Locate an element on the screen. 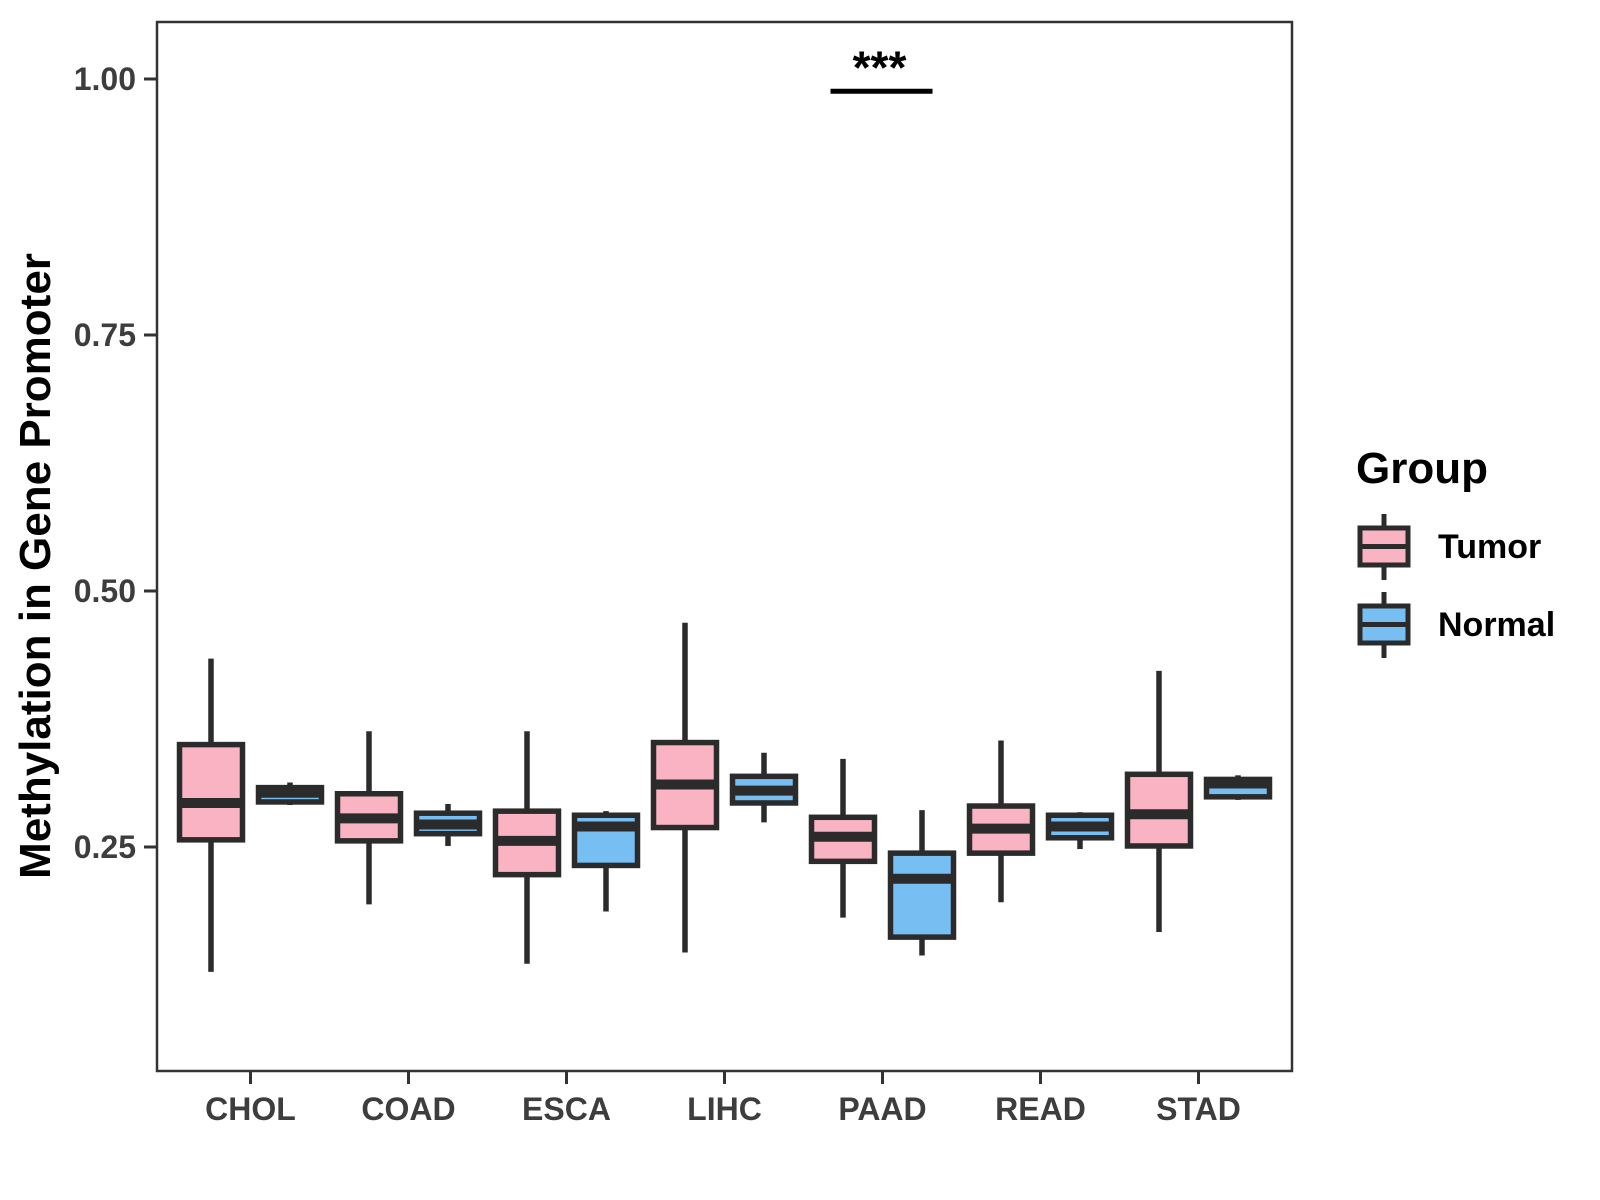 The width and height of the screenshot is (1600, 1200). tumor-box-chol is located at coordinates (211, 792).